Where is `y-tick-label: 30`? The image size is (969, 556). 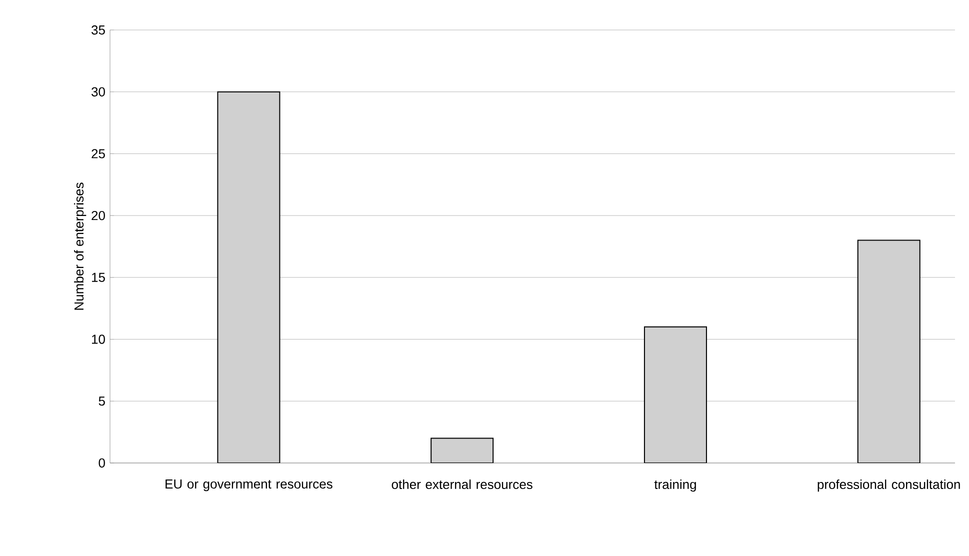
y-tick-label: 30 is located at coordinates (98, 91).